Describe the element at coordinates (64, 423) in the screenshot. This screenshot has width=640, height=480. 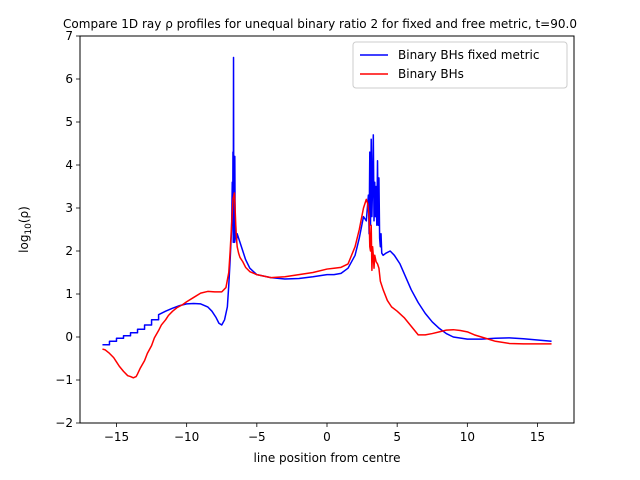
I see `y-tick-label: −2` at that location.